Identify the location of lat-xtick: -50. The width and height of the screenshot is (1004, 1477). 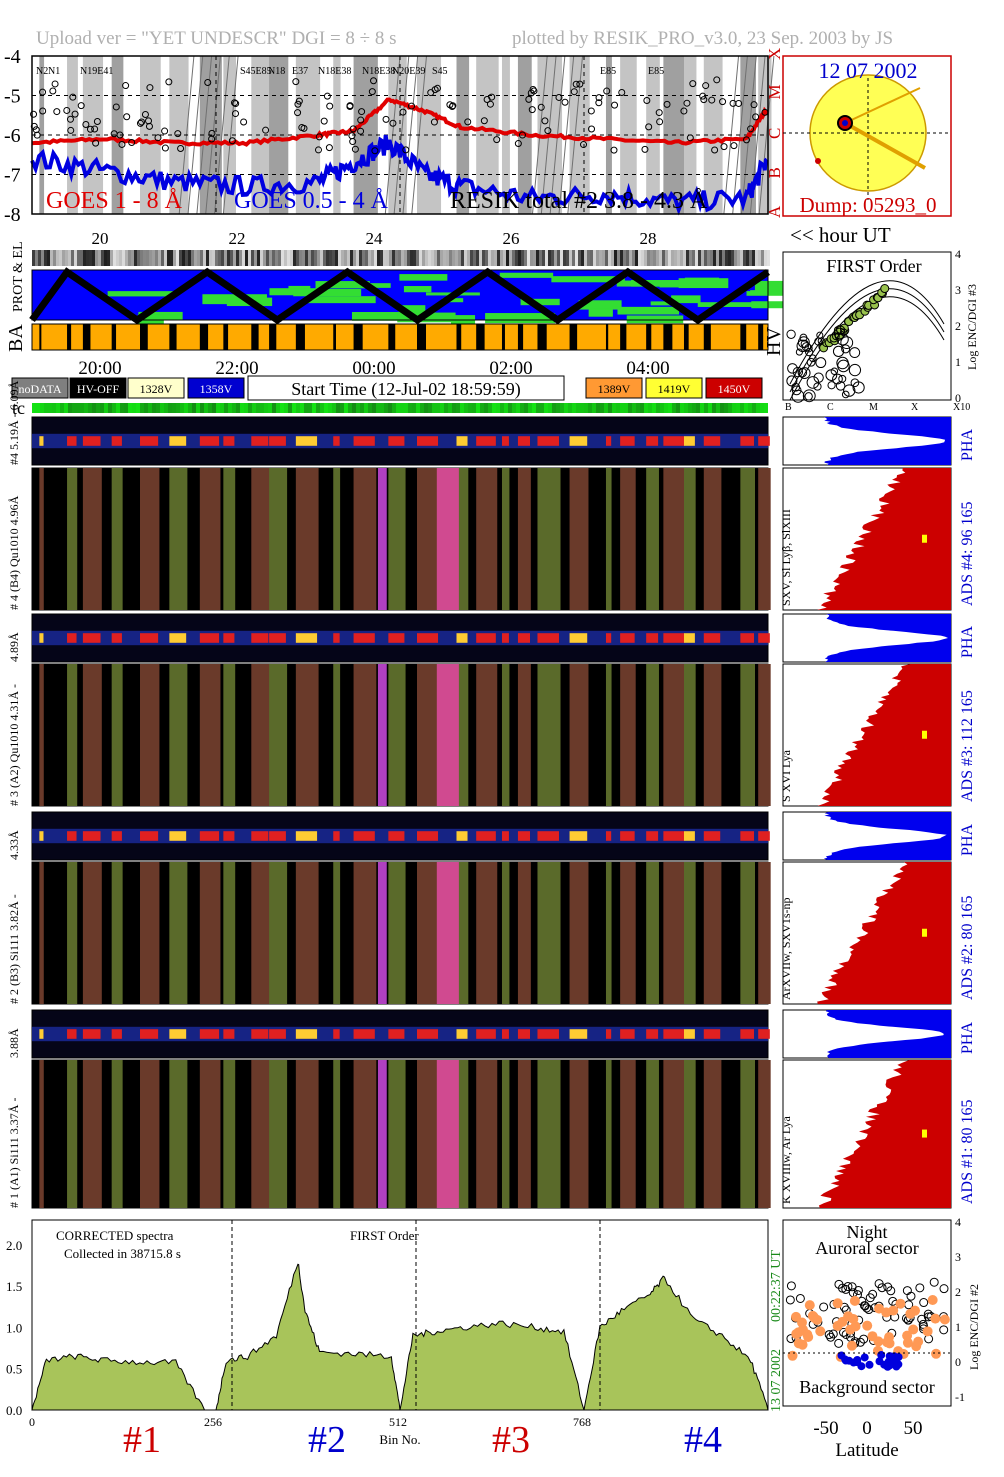
(825, 1428).